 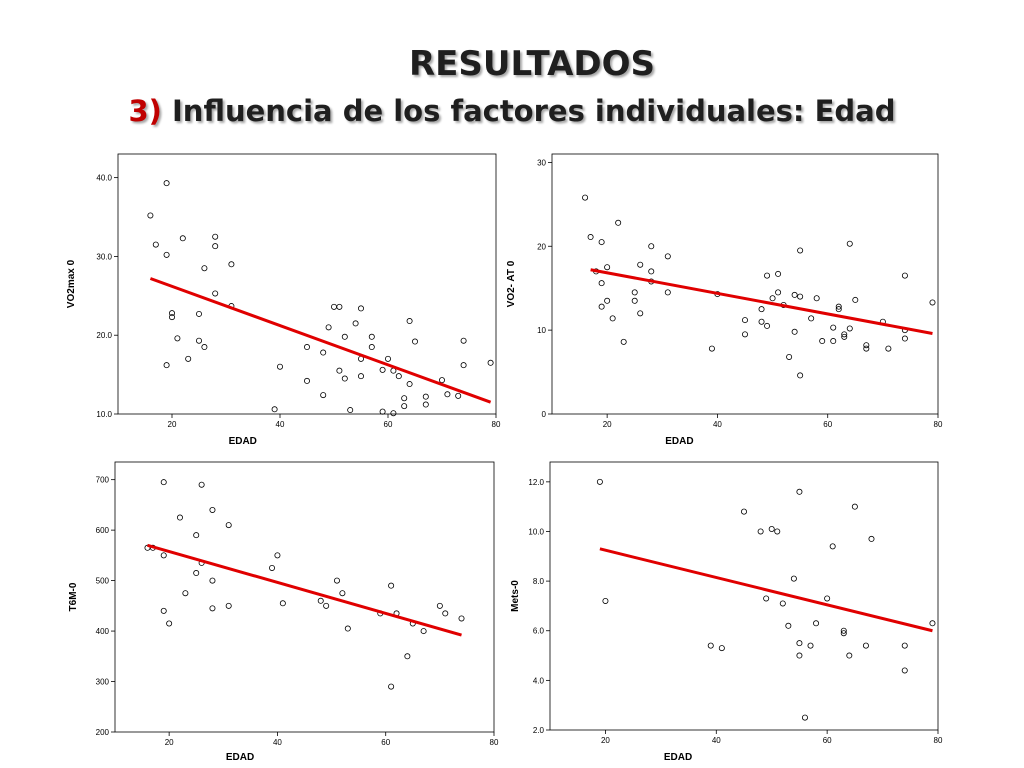 What do you see at coordinates (103, 480) in the screenshot?
I see `y-tick-label: 700` at bounding box center [103, 480].